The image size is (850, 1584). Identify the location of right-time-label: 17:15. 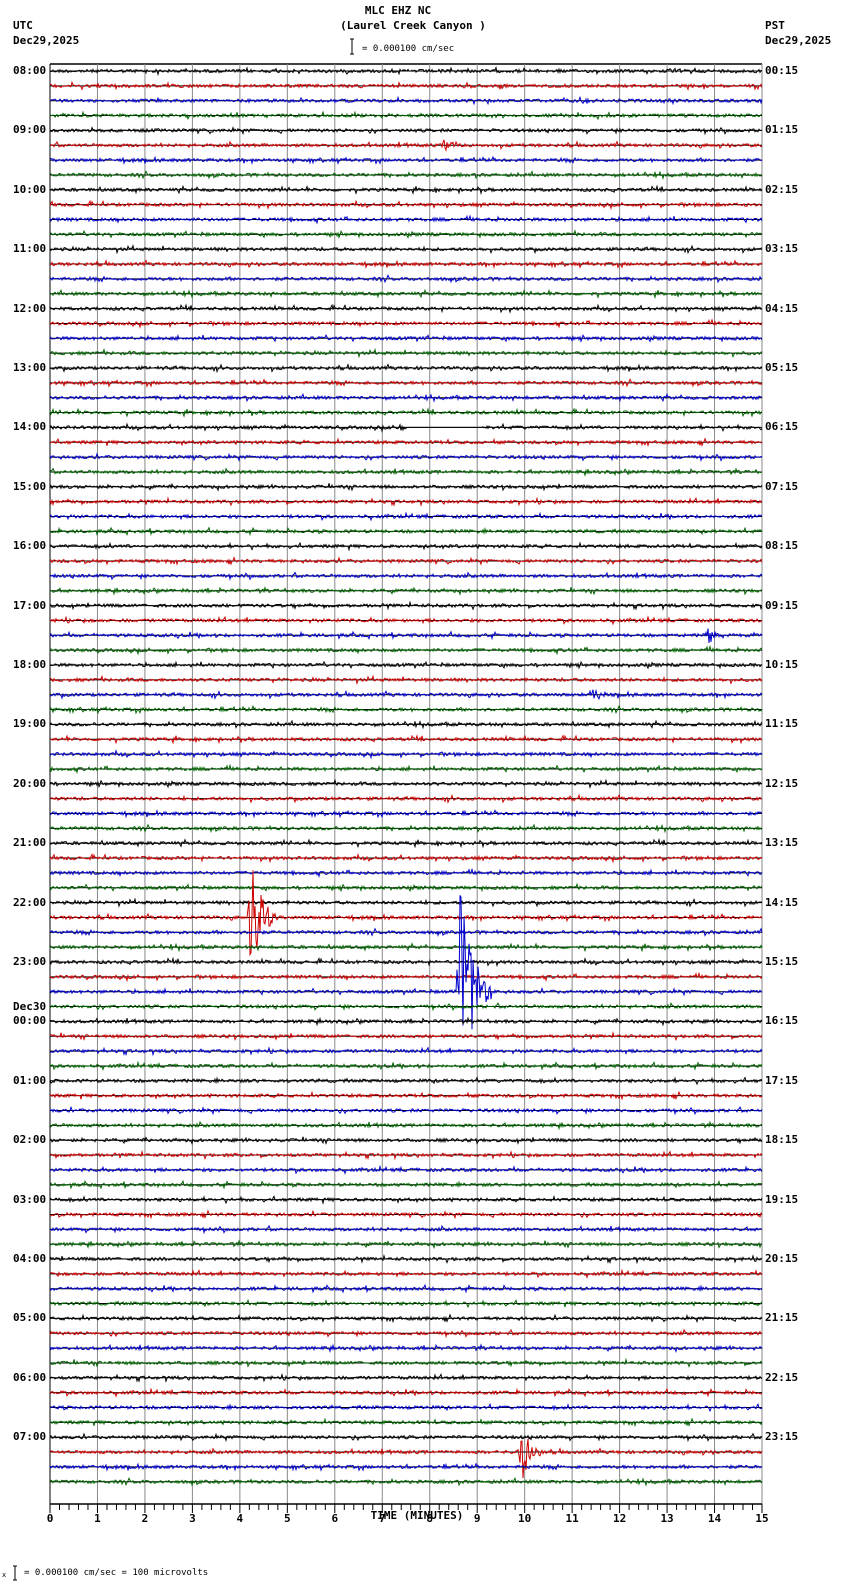
(782, 1080).